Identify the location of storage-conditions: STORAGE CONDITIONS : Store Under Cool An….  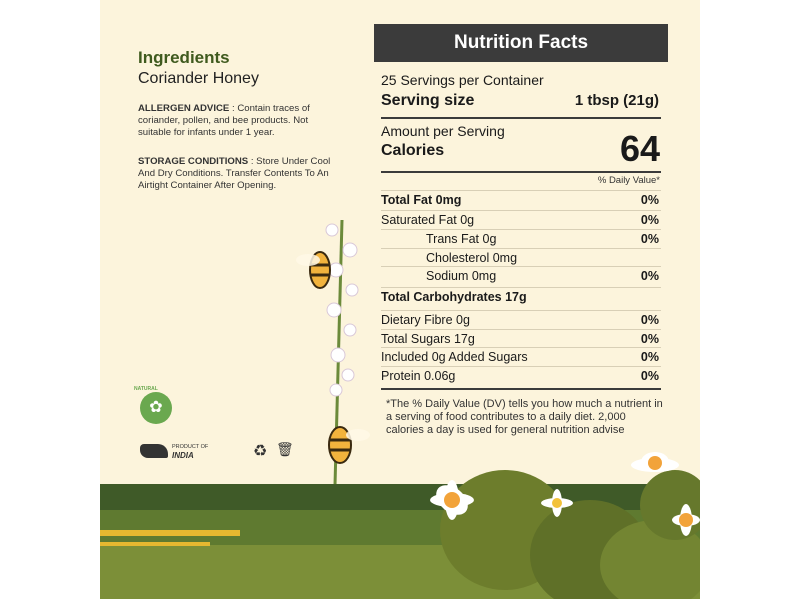
(238, 174).